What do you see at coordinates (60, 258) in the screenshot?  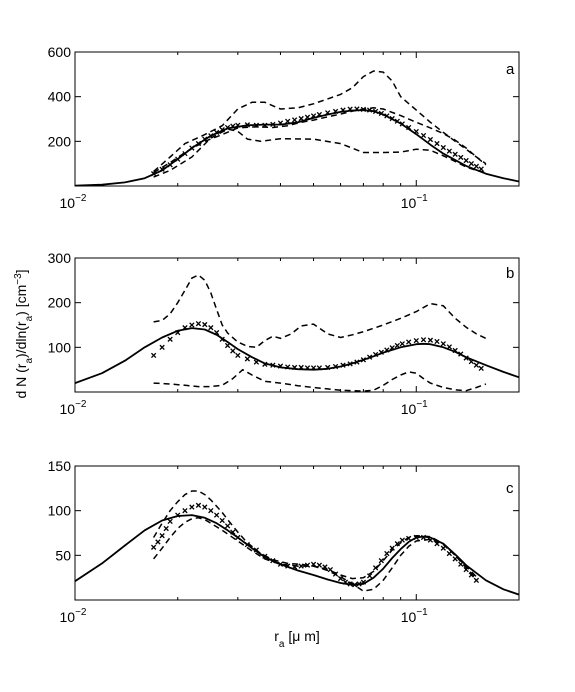 I see `y-tick-label: 300` at bounding box center [60, 258].